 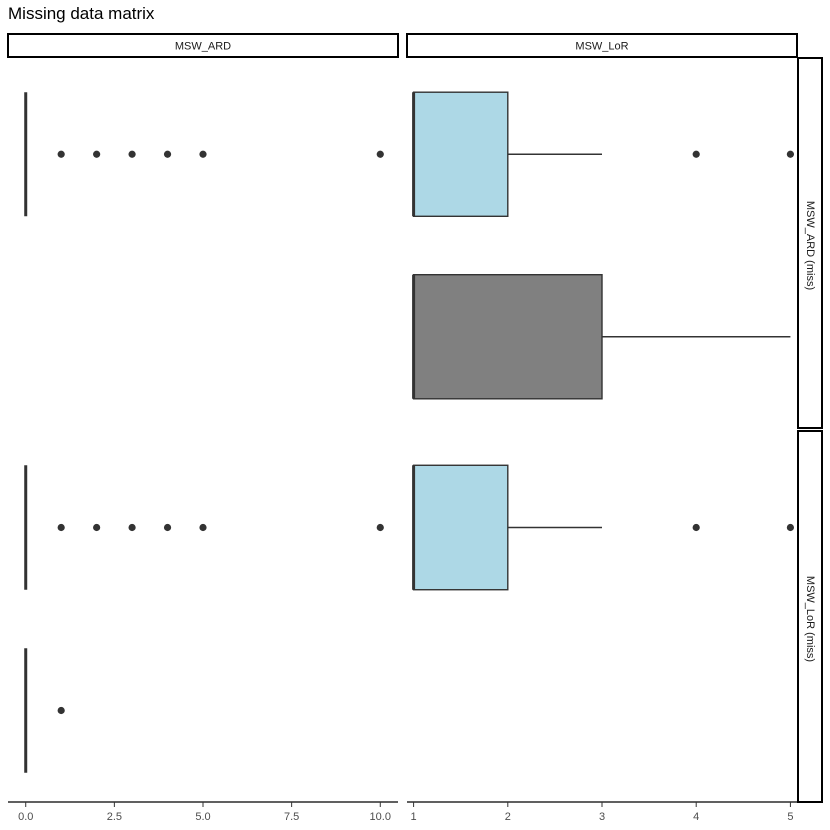 I want to click on x-tick-label: 7.5, so click(x=291, y=817).